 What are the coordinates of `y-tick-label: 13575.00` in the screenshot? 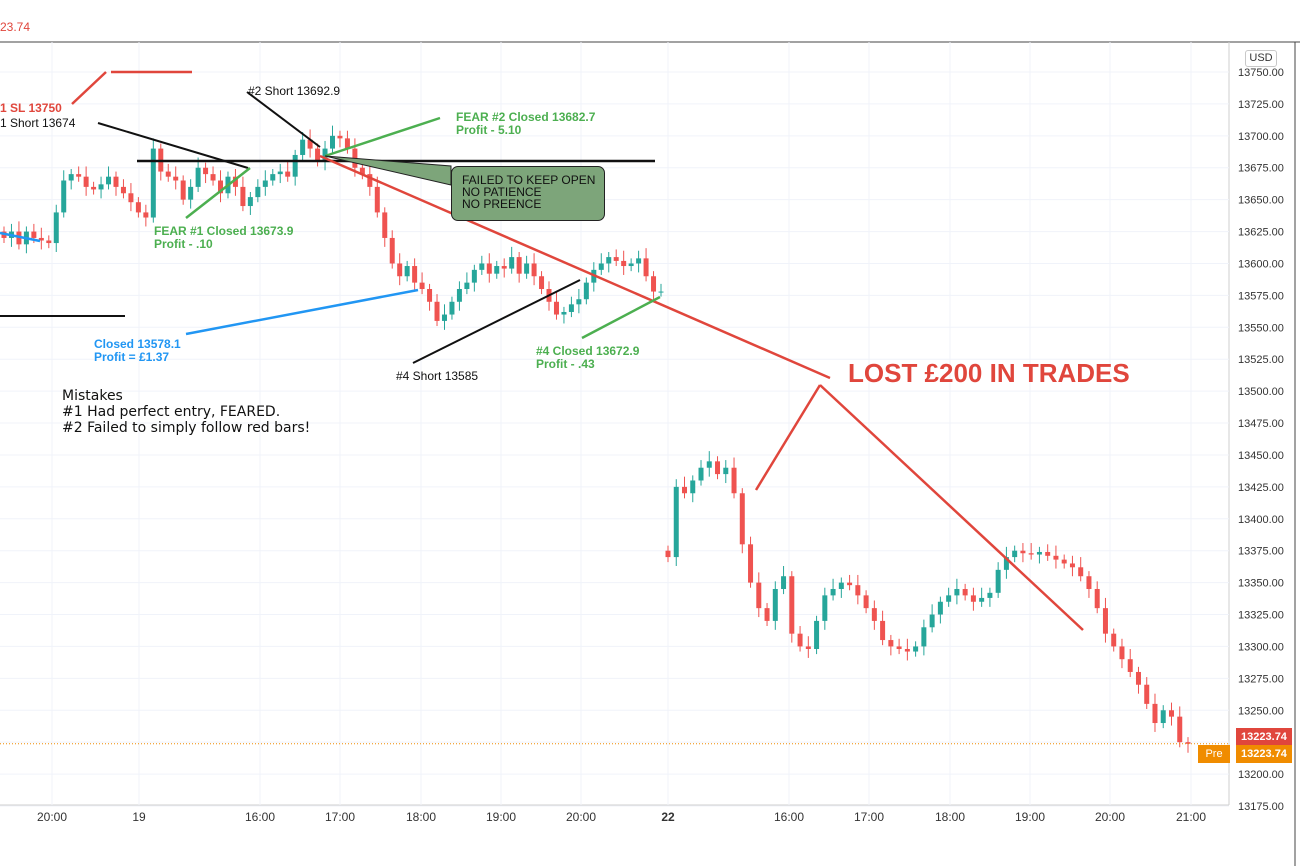 It's located at (1261, 296).